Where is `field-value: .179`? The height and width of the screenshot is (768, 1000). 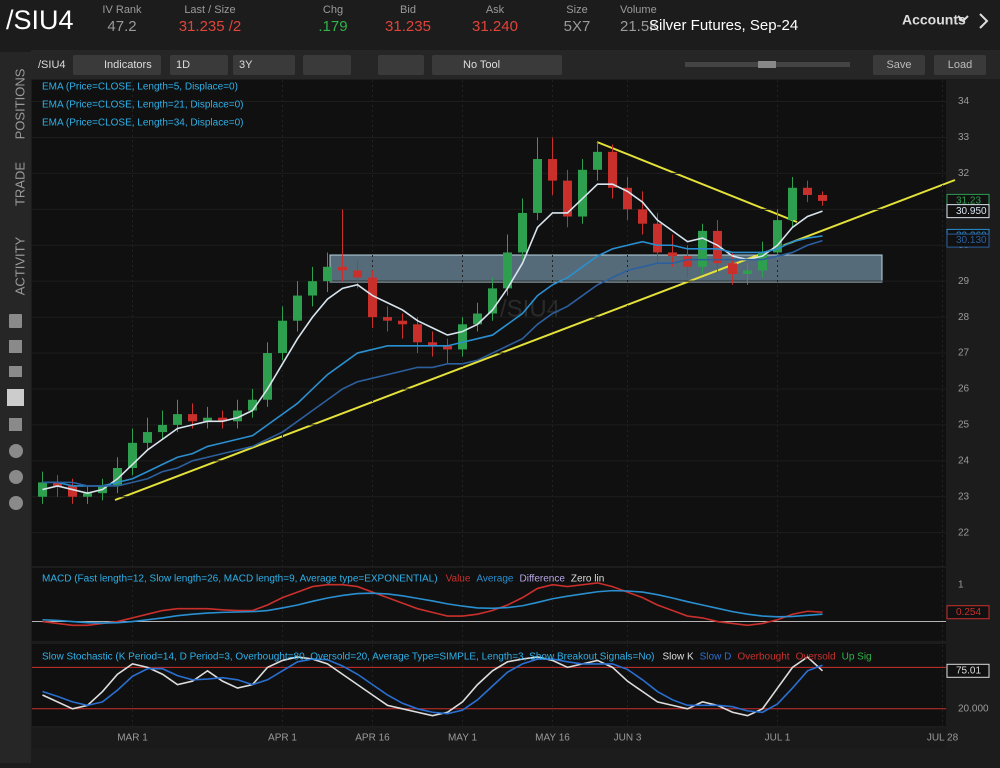 field-value: .179 is located at coordinates (332, 26).